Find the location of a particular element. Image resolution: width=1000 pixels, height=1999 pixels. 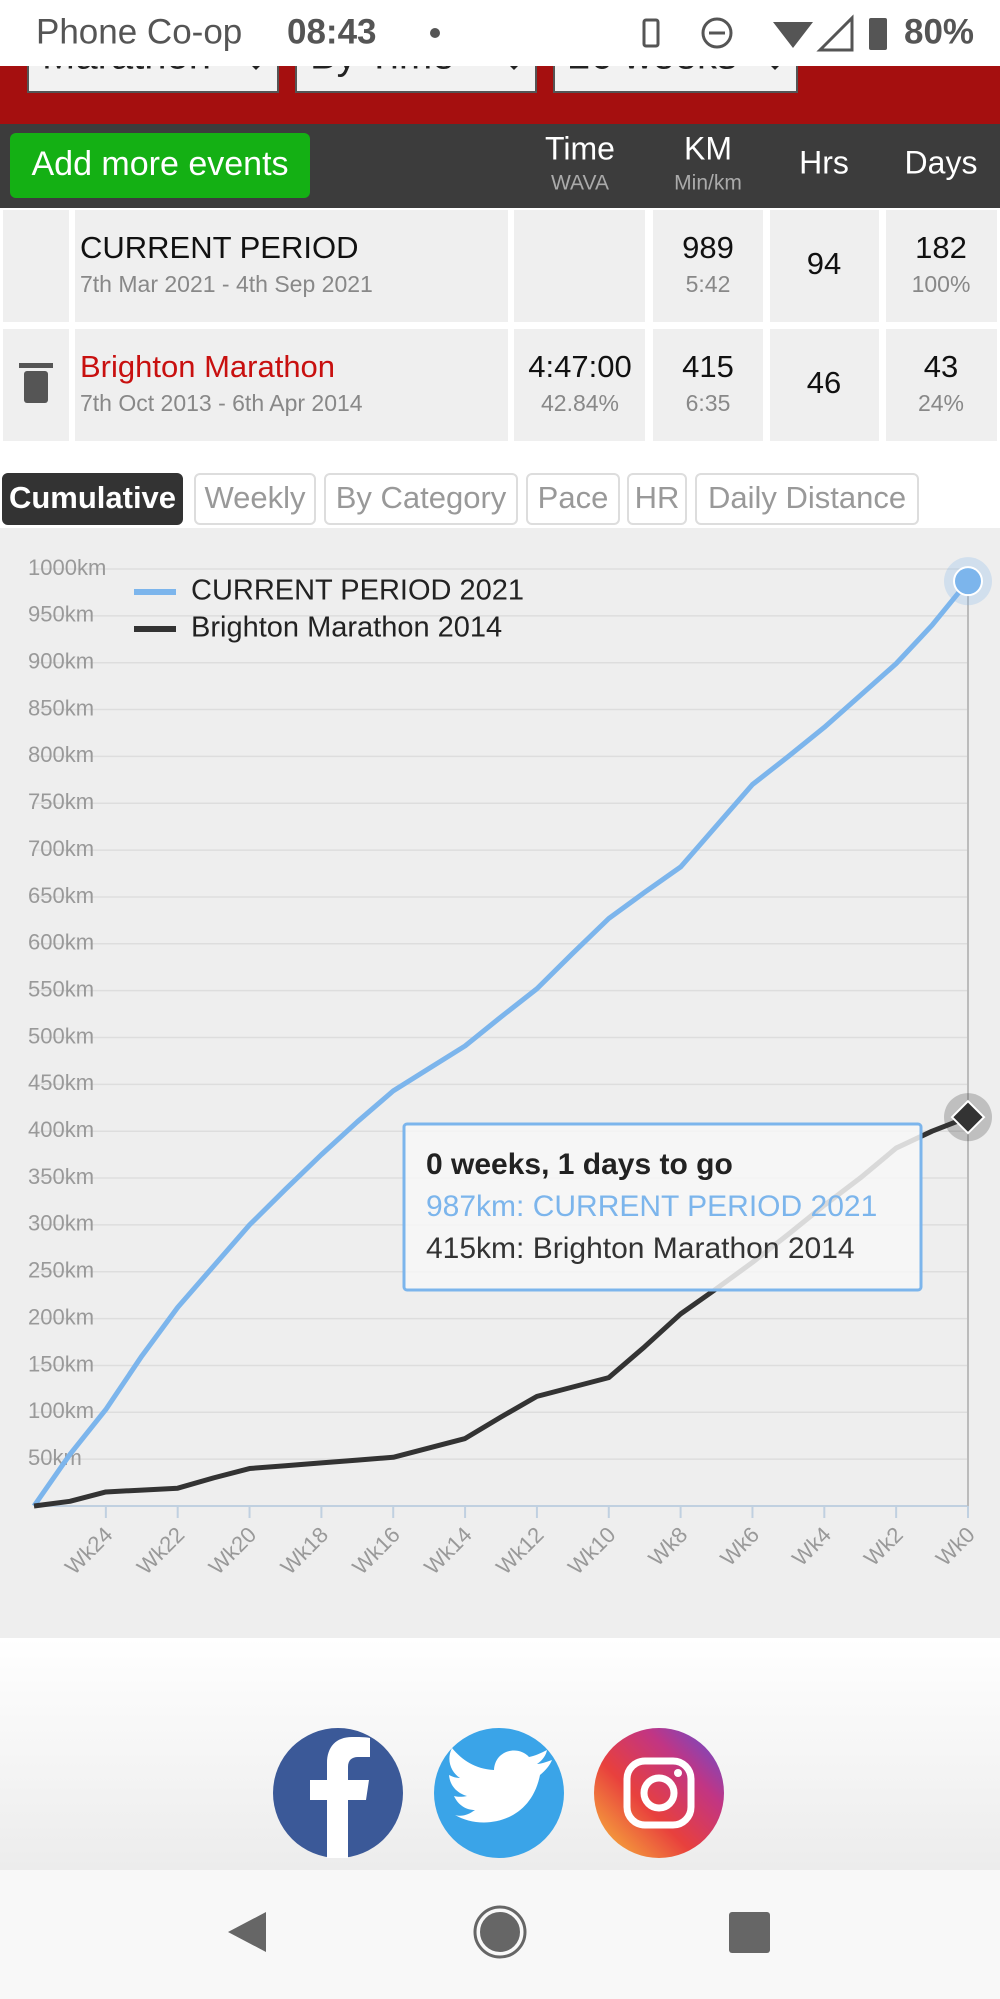

y-tick-label: 1000km is located at coordinates (67, 567).